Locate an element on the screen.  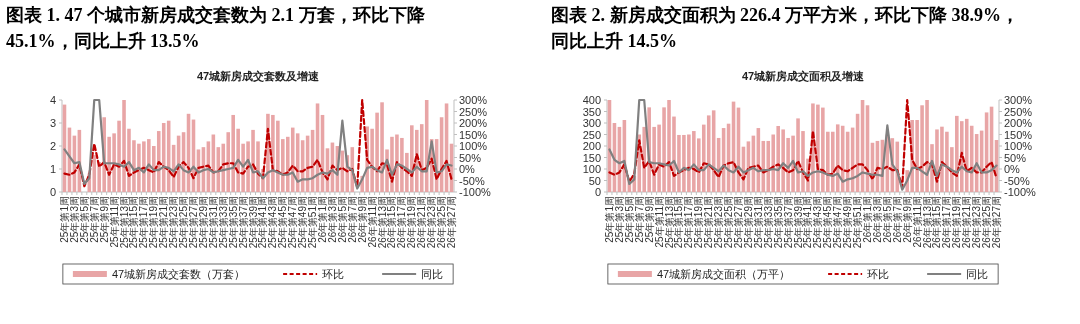
y-tick-label: 100 is located at coordinates (591, 169).